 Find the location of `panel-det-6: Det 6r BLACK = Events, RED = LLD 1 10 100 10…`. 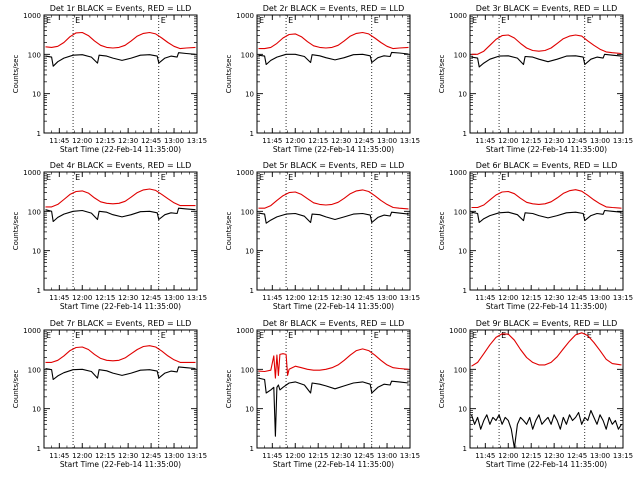

panel-det-6: Det 6r BLACK = Events, RED = LLD 1 10 100 10… is located at coordinates (535, 236).